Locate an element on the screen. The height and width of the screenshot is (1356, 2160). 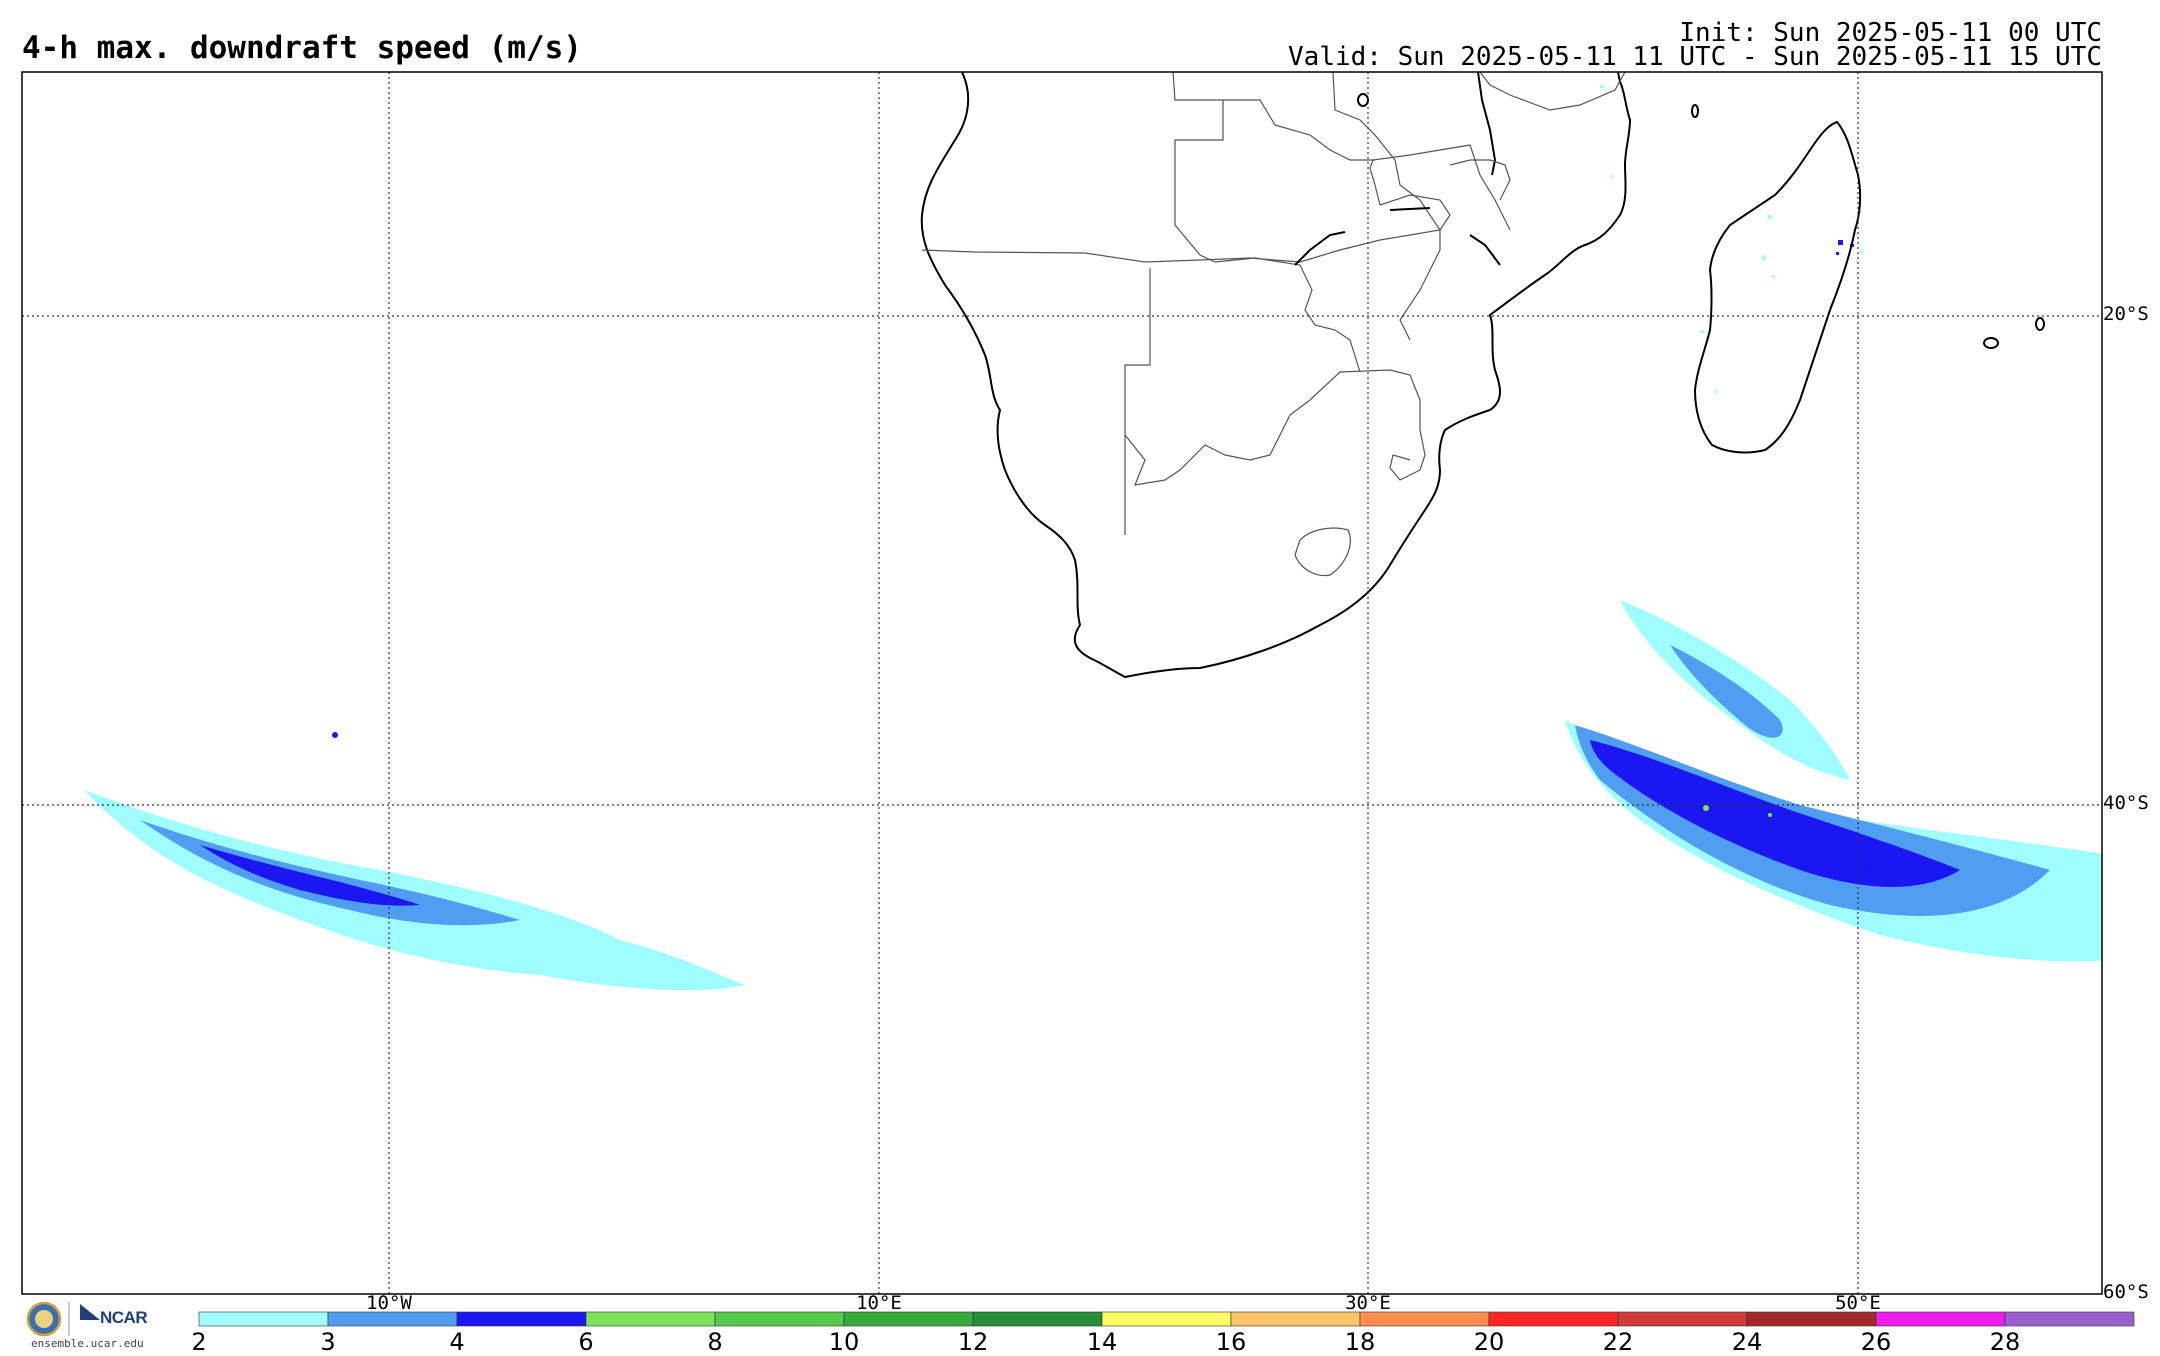
lat-label-60s: 60°S is located at coordinates (2126, 1292).